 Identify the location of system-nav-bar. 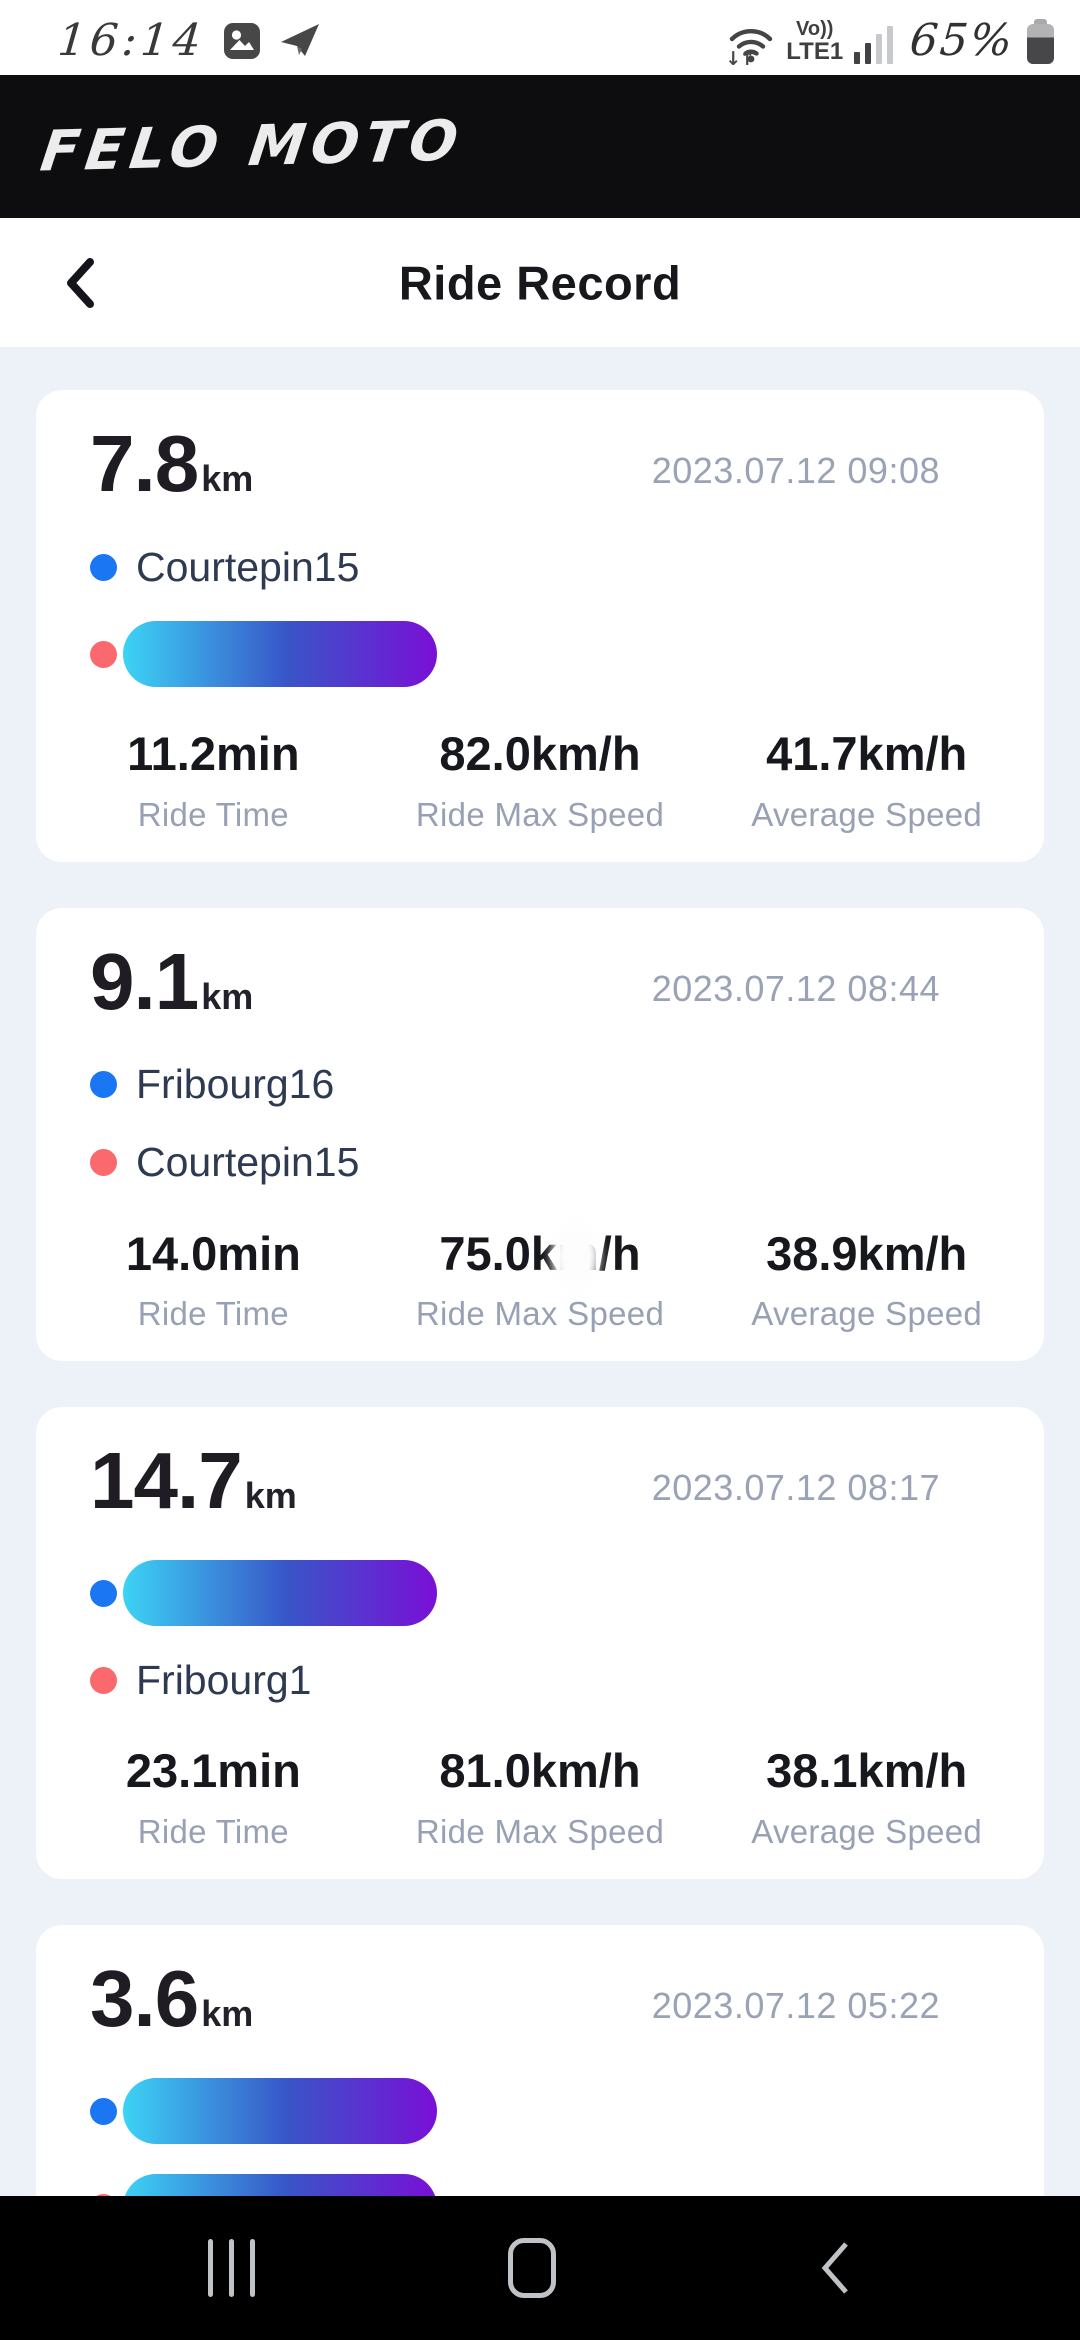
(540, 2268).